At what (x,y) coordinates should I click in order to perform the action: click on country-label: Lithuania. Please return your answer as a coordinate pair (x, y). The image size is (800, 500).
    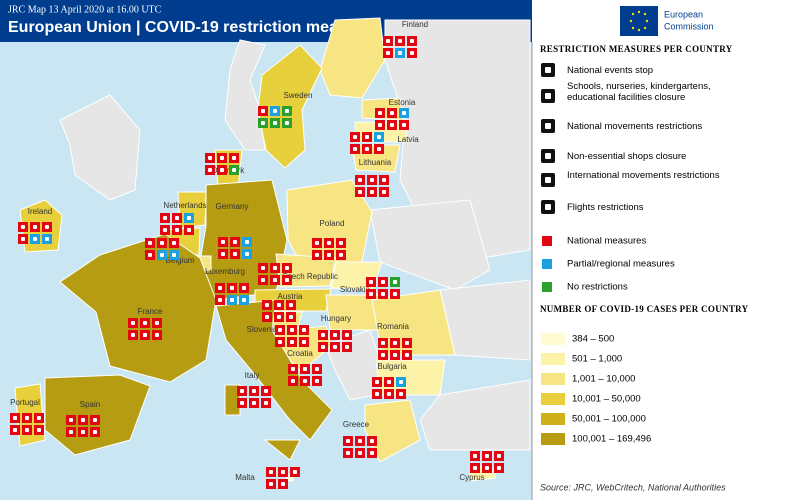
    Looking at the image, I should click on (375, 162).